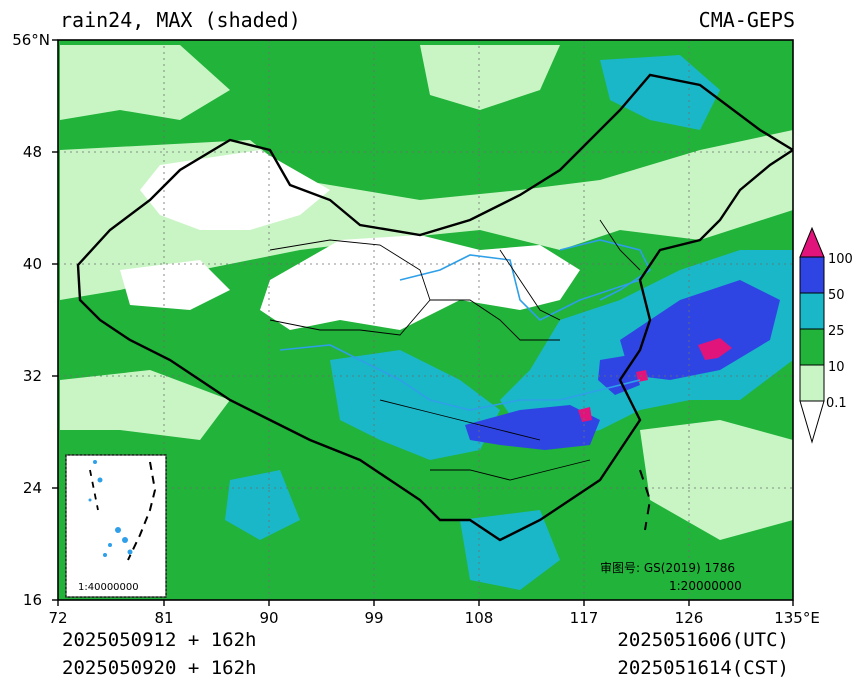  Describe the element at coordinates (145, 82) in the screenshot. I see `light-rain-northwest` at that location.